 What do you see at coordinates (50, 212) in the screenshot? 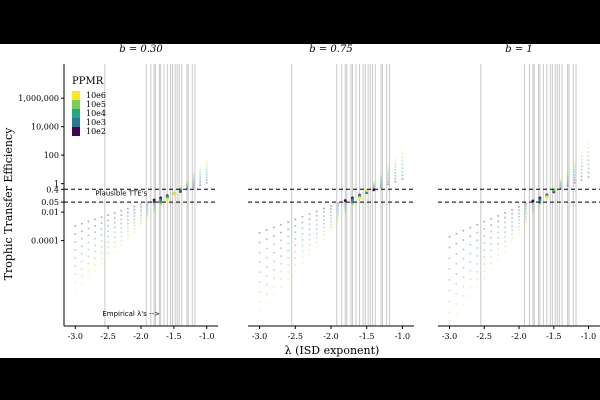
I see `y-tick-label: 0.01` at bounding box center [50, 212].